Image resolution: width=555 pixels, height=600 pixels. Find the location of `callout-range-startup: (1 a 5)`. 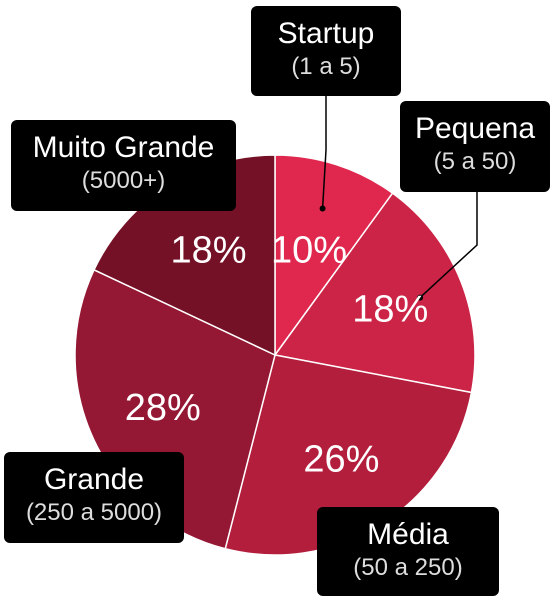

callout-range-startup: (1 a 5) is located at coordinates (326, 66).